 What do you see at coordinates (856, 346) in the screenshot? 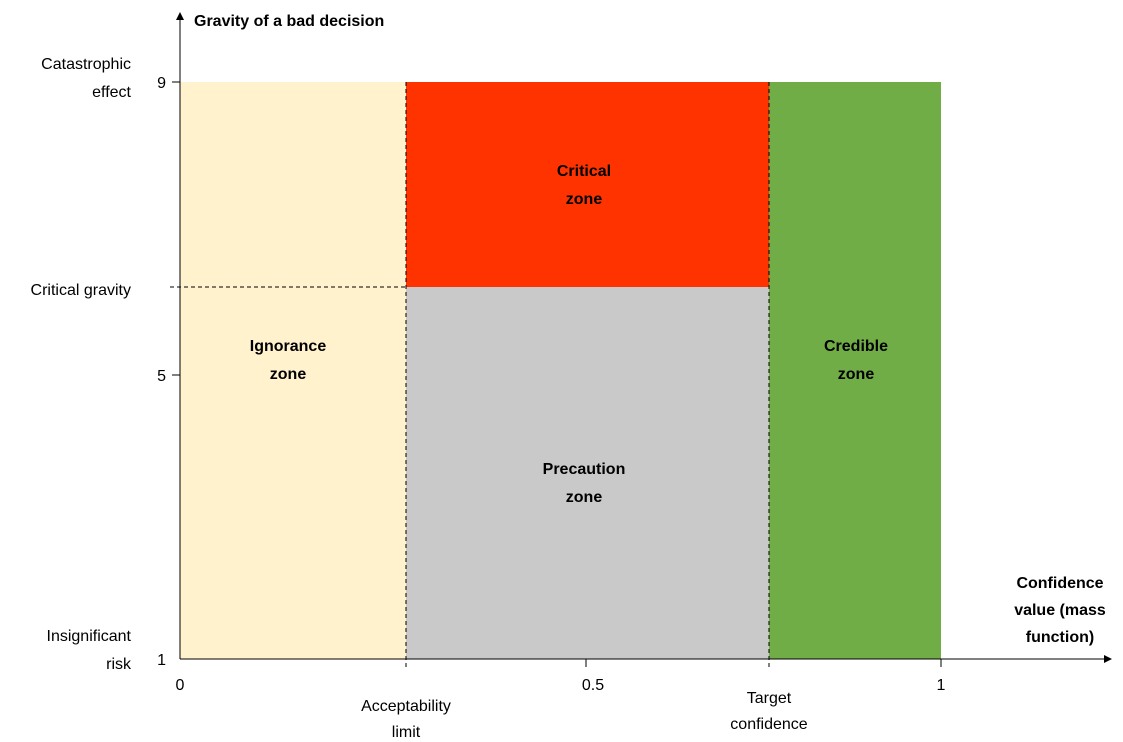
I see `zone-label: Credible` at bounding box center [856, 346].